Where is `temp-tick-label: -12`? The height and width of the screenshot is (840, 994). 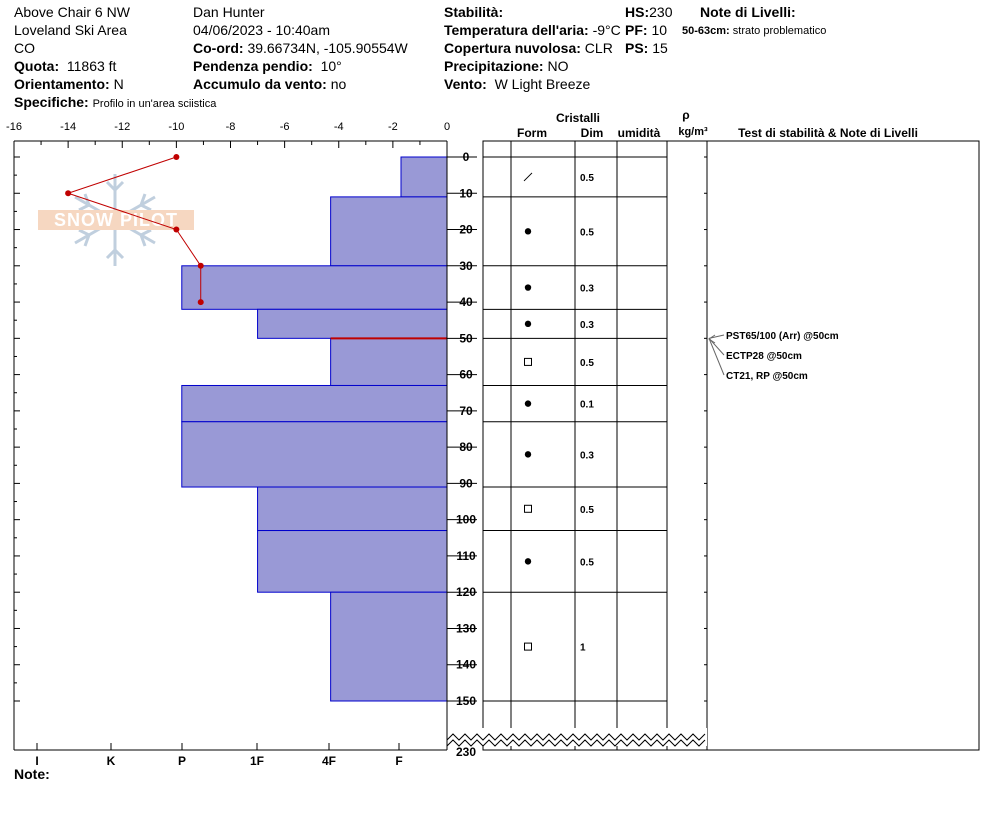 temp-tick-label: -12 is located at coordinates (122, 127).